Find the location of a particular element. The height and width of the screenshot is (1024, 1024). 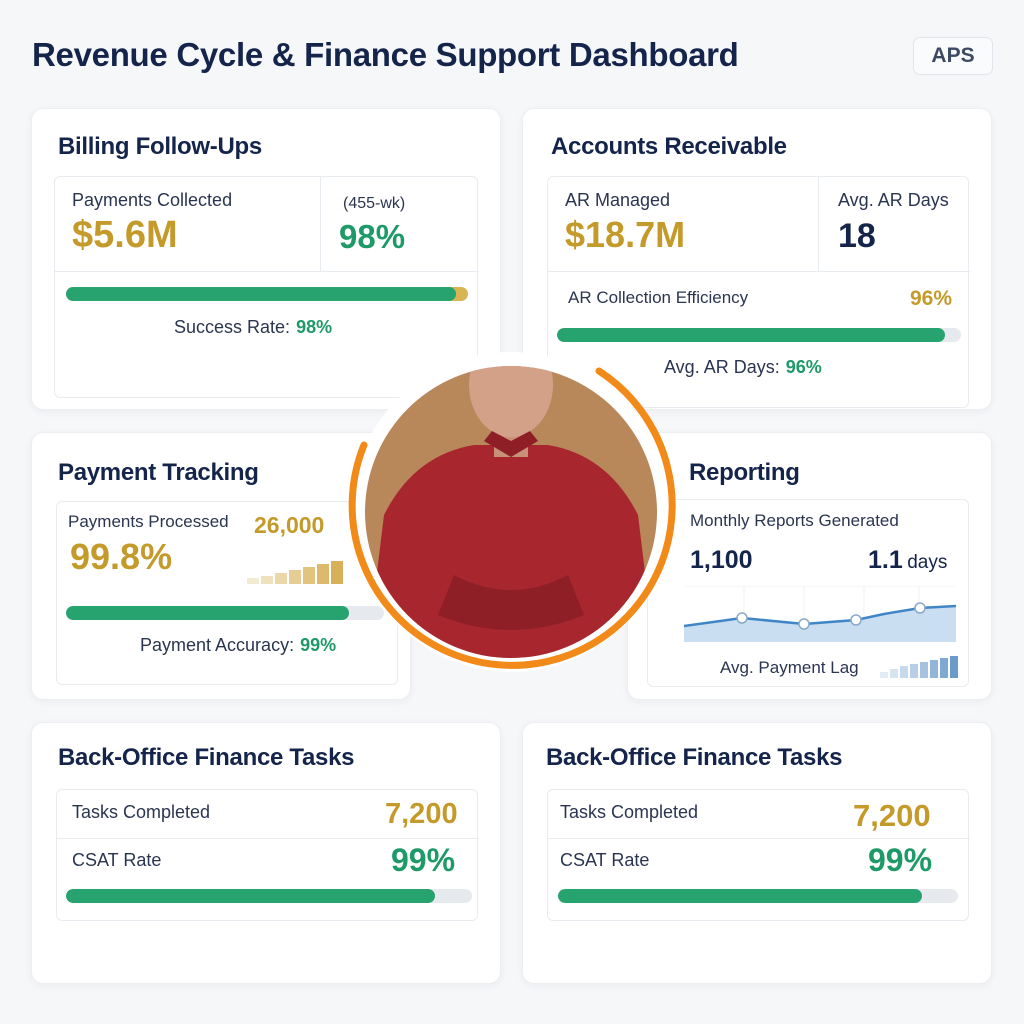

ar-footer-label: Avg. AR Days: is located at coordinates (722, 367).